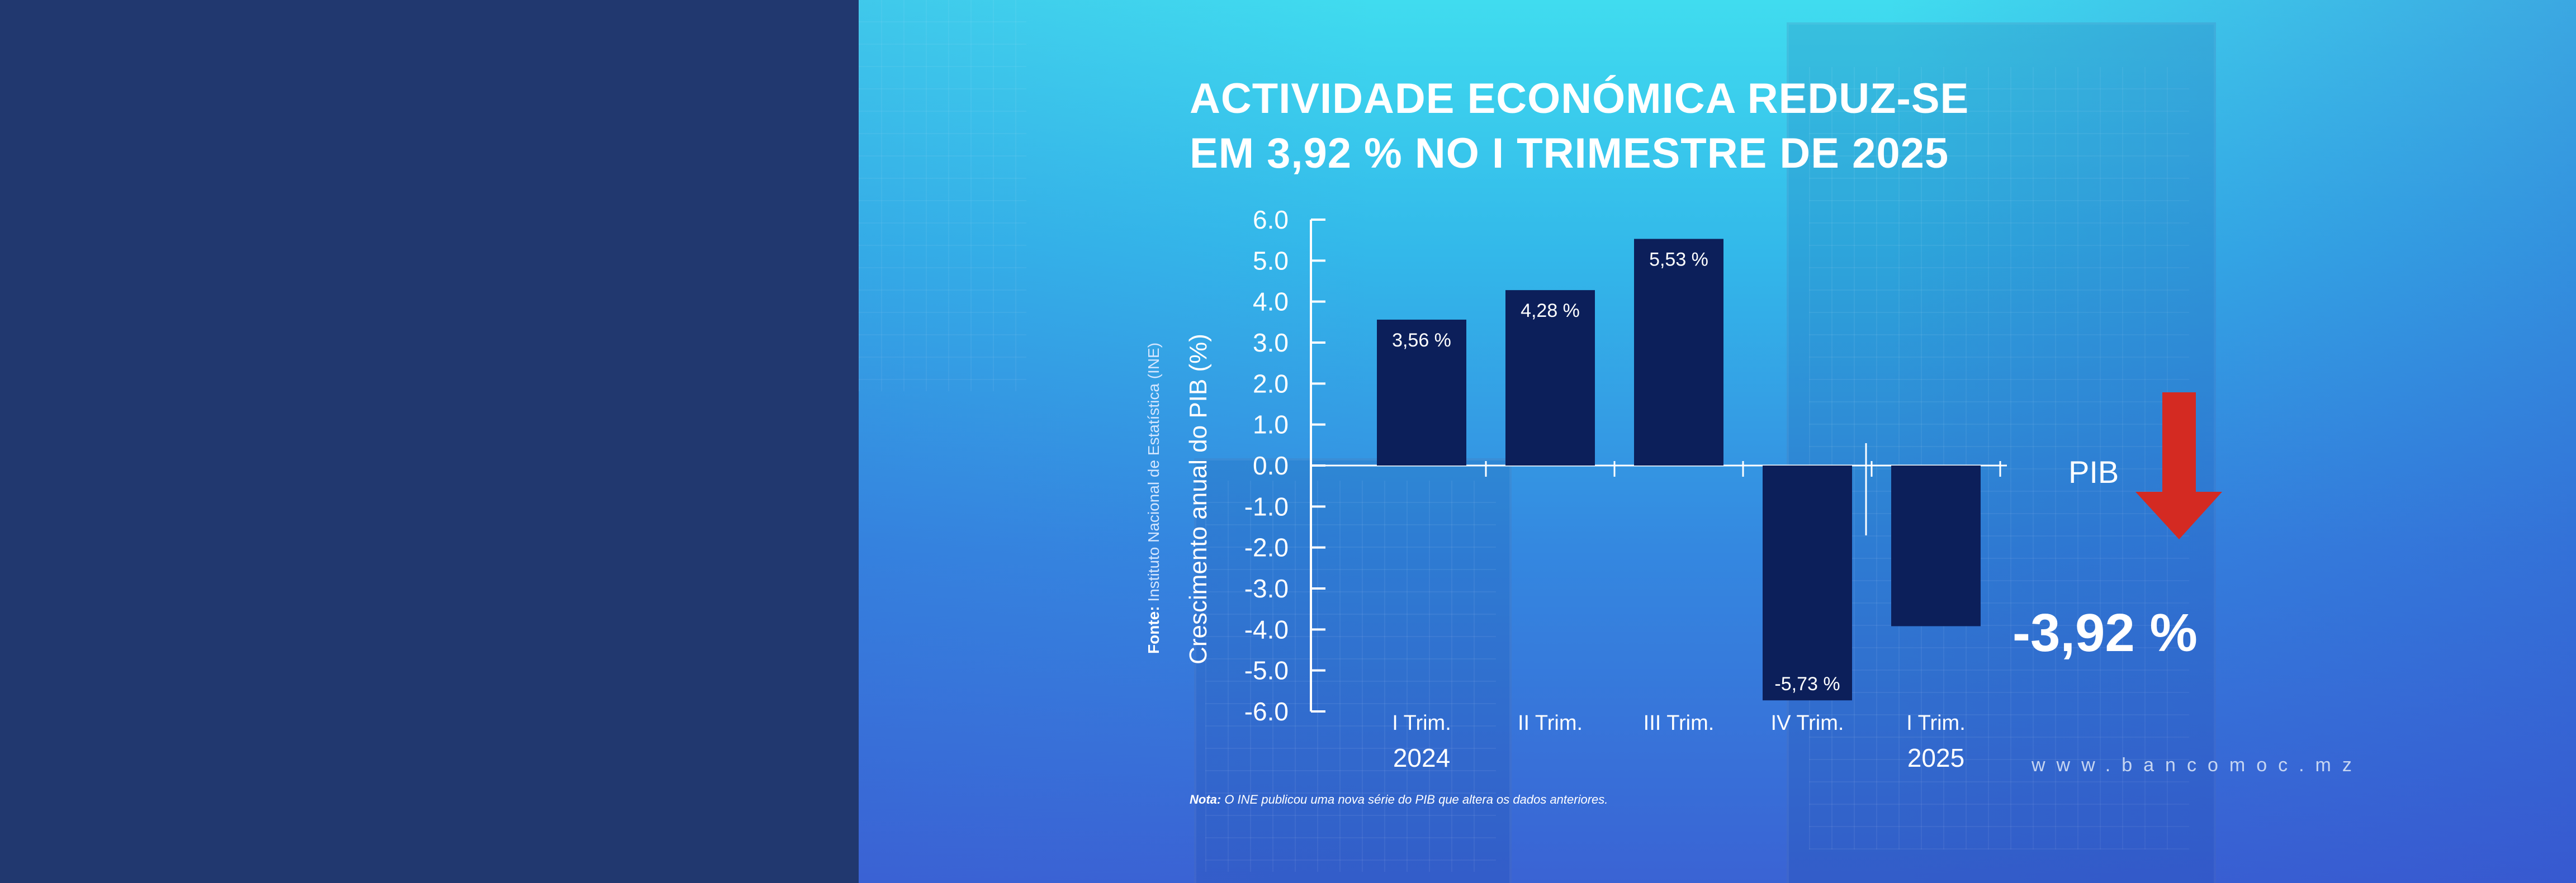 Image resolution: width=2576 pixels, height=883 pixels. I want to click on source-text: Instituto Nacional de Estatística (INE), so click(1153, 474).